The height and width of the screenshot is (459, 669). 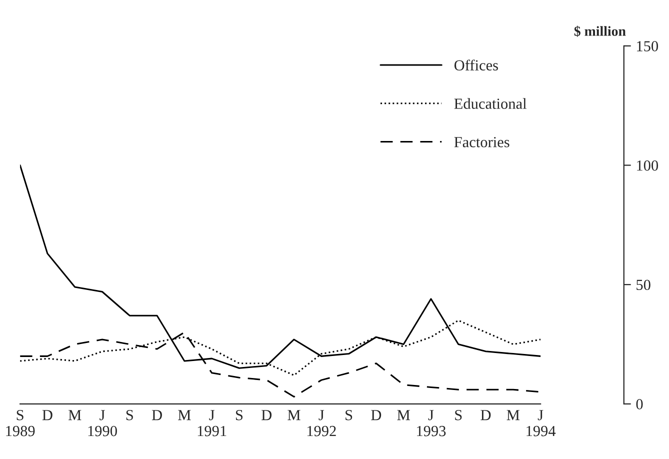 What do you see at coordinates (647, 46) in the screenshot?
I see `y-tick-label: 150` at bounding box center [647, 46].